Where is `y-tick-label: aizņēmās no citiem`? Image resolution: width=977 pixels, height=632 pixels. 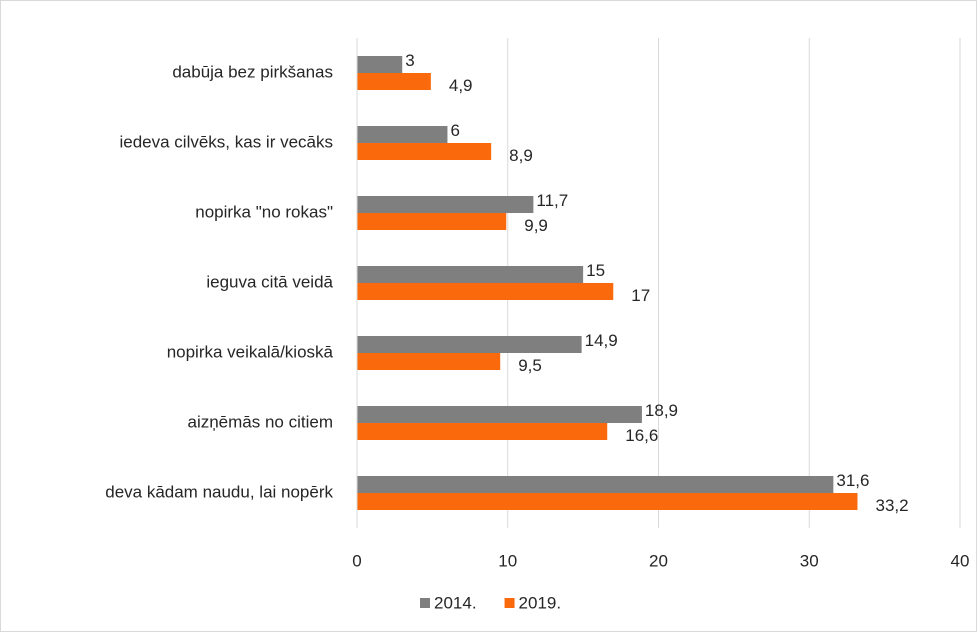 y-tick-label: aizņēmās no citiem is located at coordinates (260, 421).